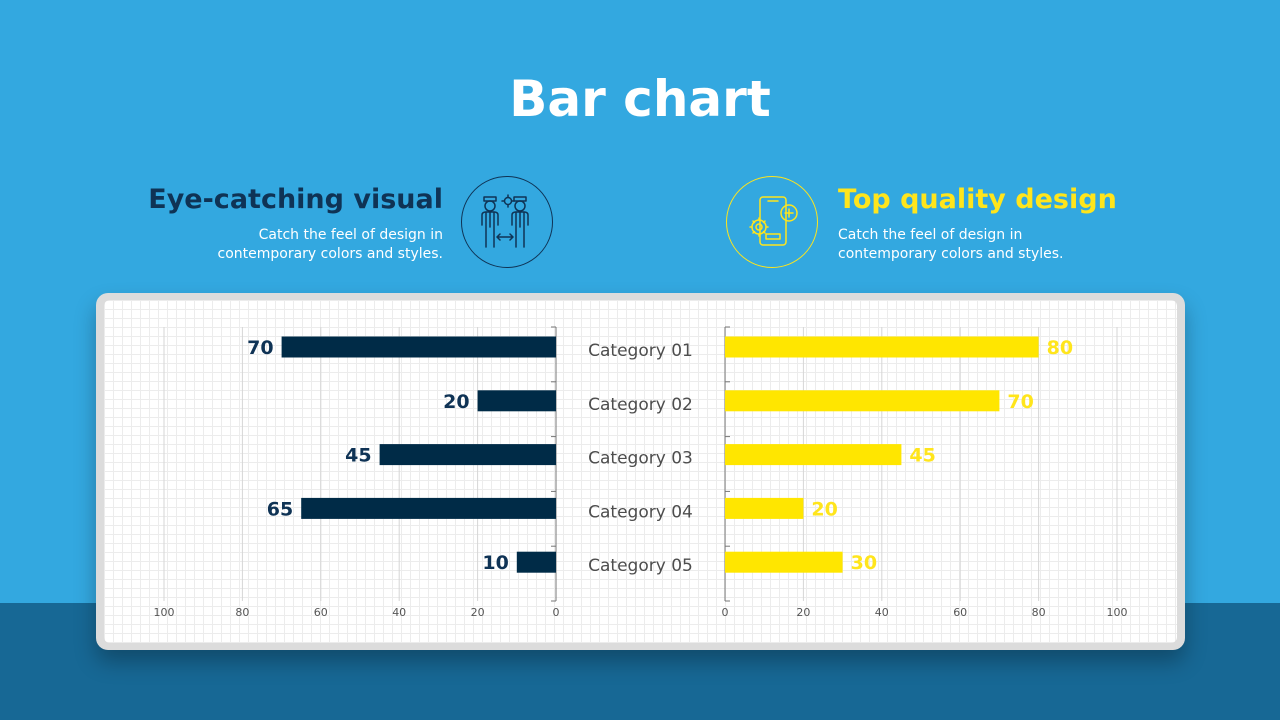  I want to click on right-data-label: 70, so click(1020, 402).